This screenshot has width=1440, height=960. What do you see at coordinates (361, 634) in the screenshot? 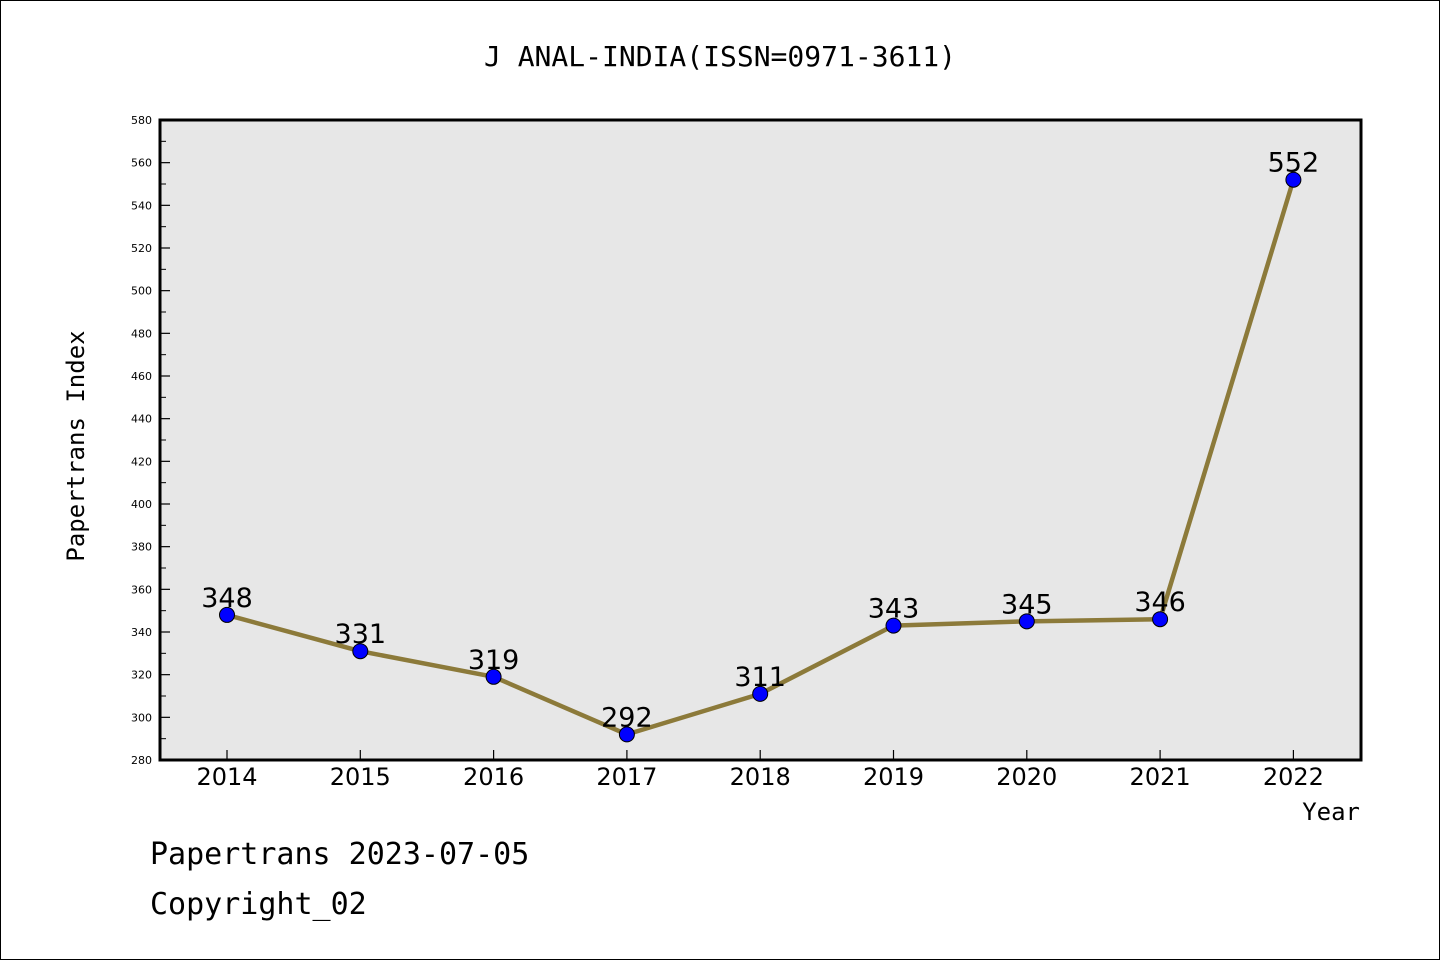
I see `data-label: 331` at bounding box center [361, 634].